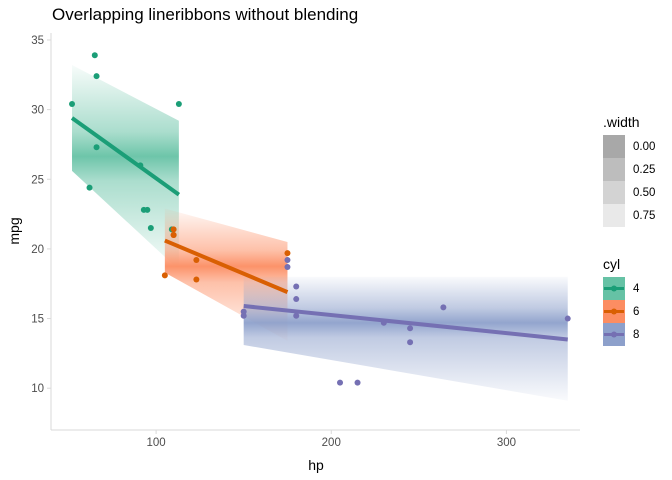 This screenshot has width=672, height=480. I want to click on y-tick-label: 15, so click(37, 320).